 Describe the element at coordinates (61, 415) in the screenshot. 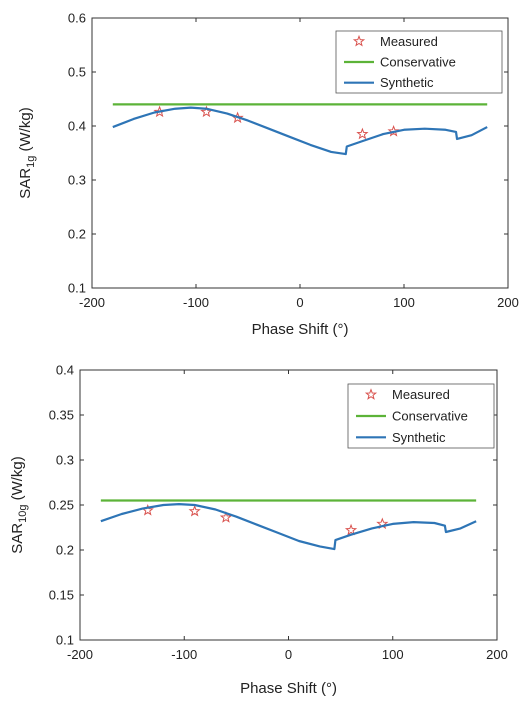

I see `y-tick-label: 0.35` at that location.